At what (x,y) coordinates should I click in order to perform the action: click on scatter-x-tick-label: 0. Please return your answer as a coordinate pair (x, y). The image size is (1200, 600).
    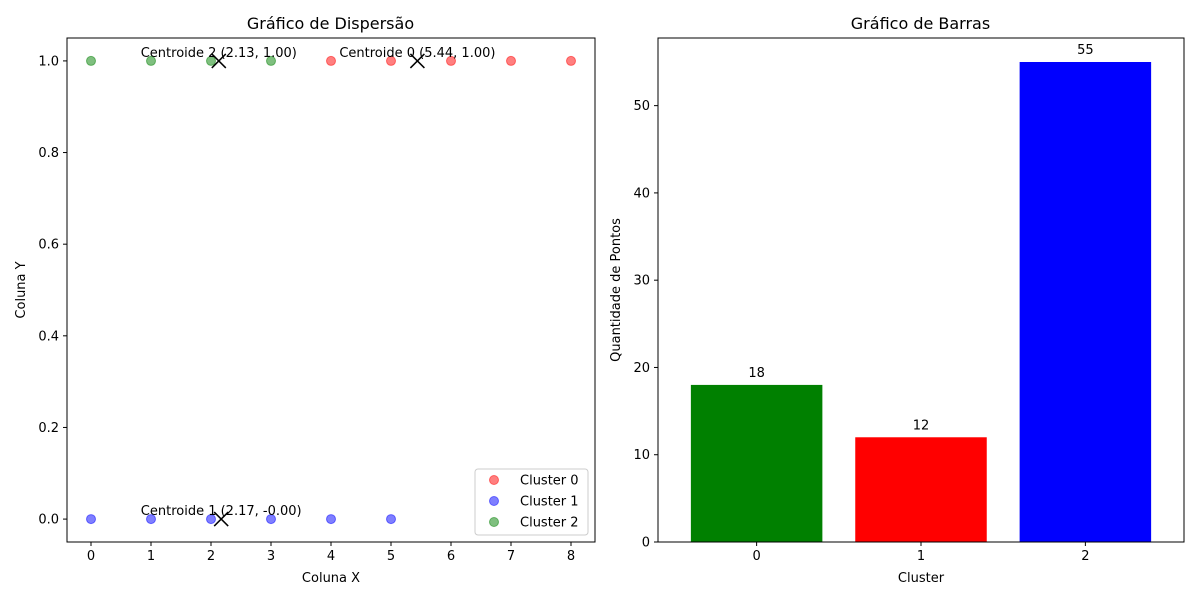
    Looking at the image, I should click on (91, 556).